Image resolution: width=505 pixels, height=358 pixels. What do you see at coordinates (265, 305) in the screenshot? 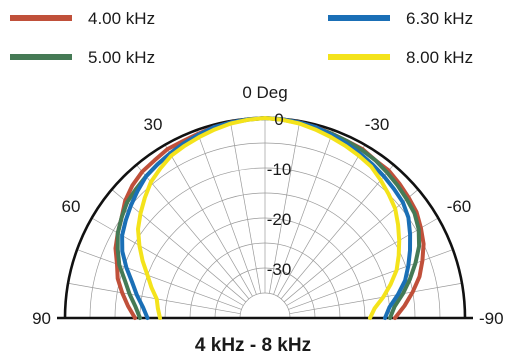
I see `grid-arc` at bounding box center [265, 305].